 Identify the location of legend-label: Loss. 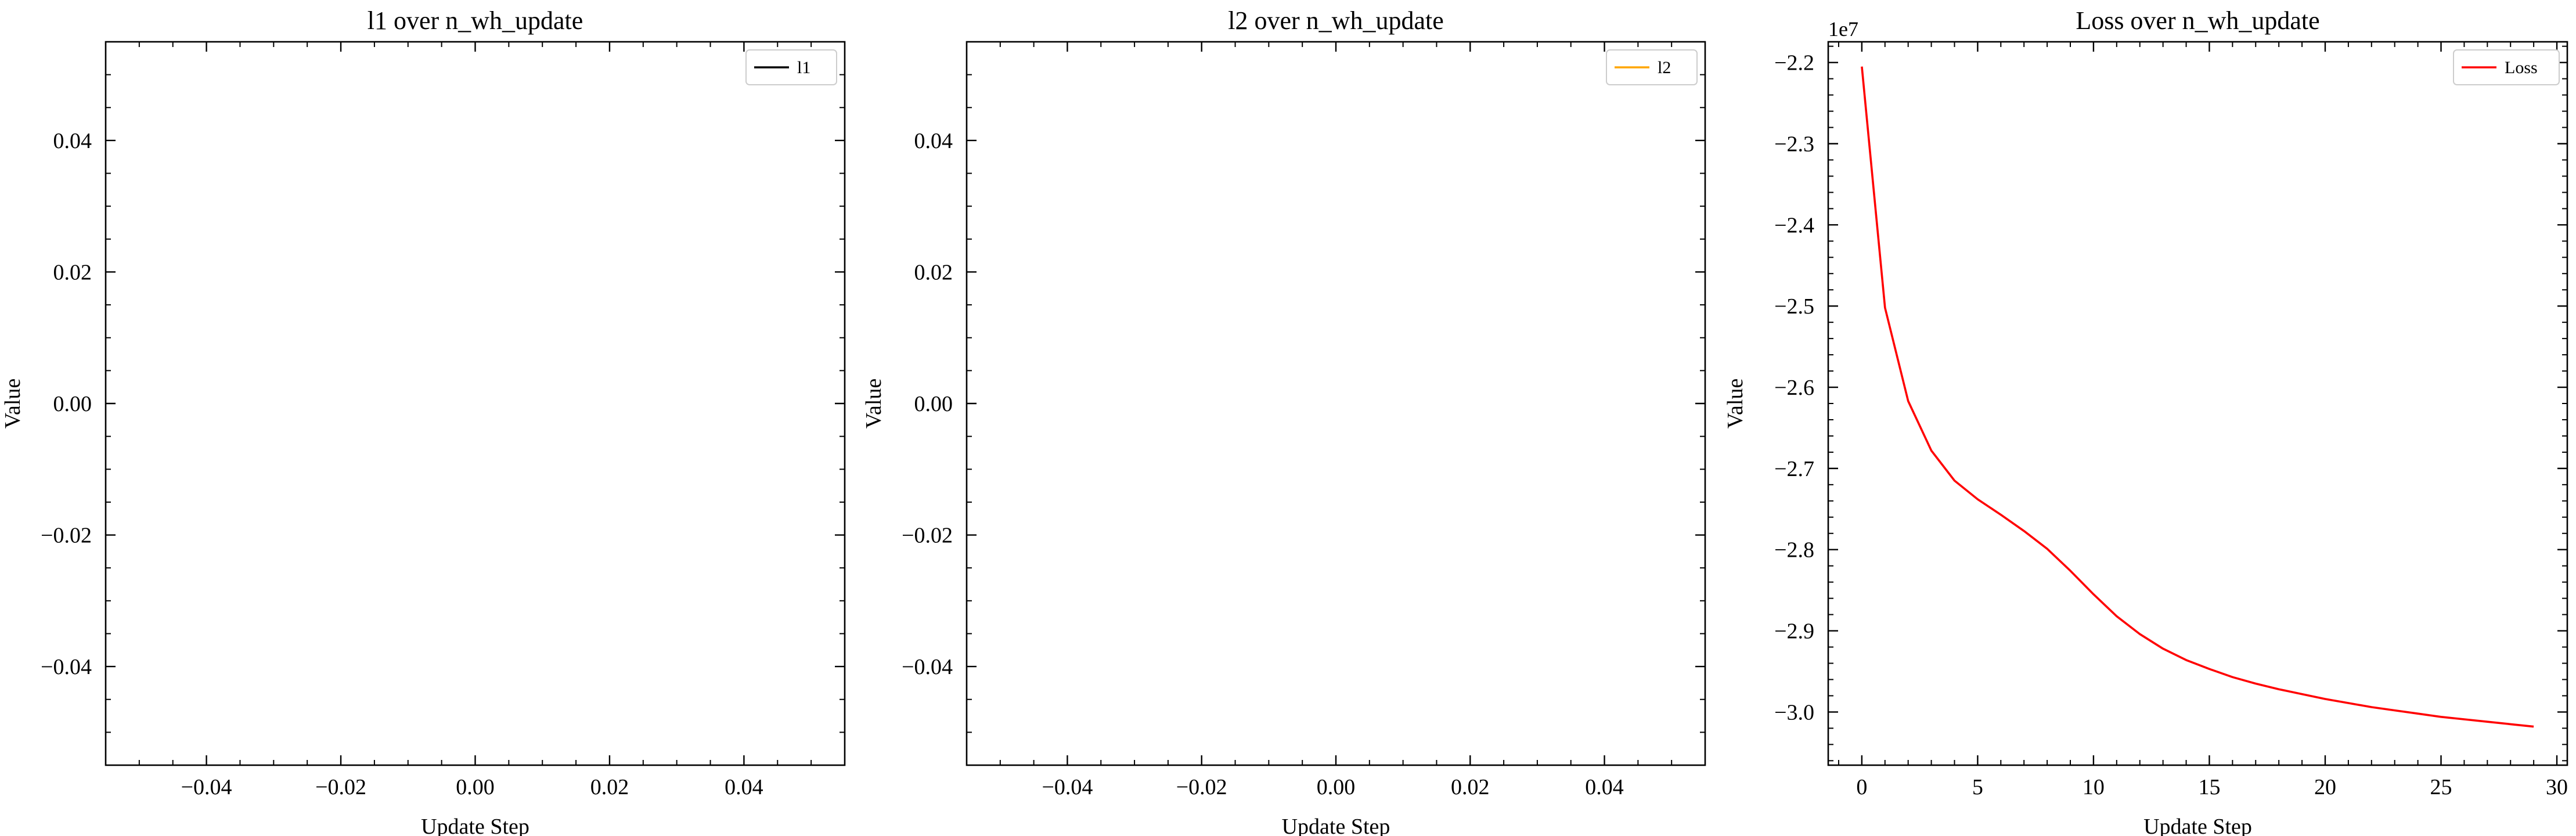
(2521, 68).